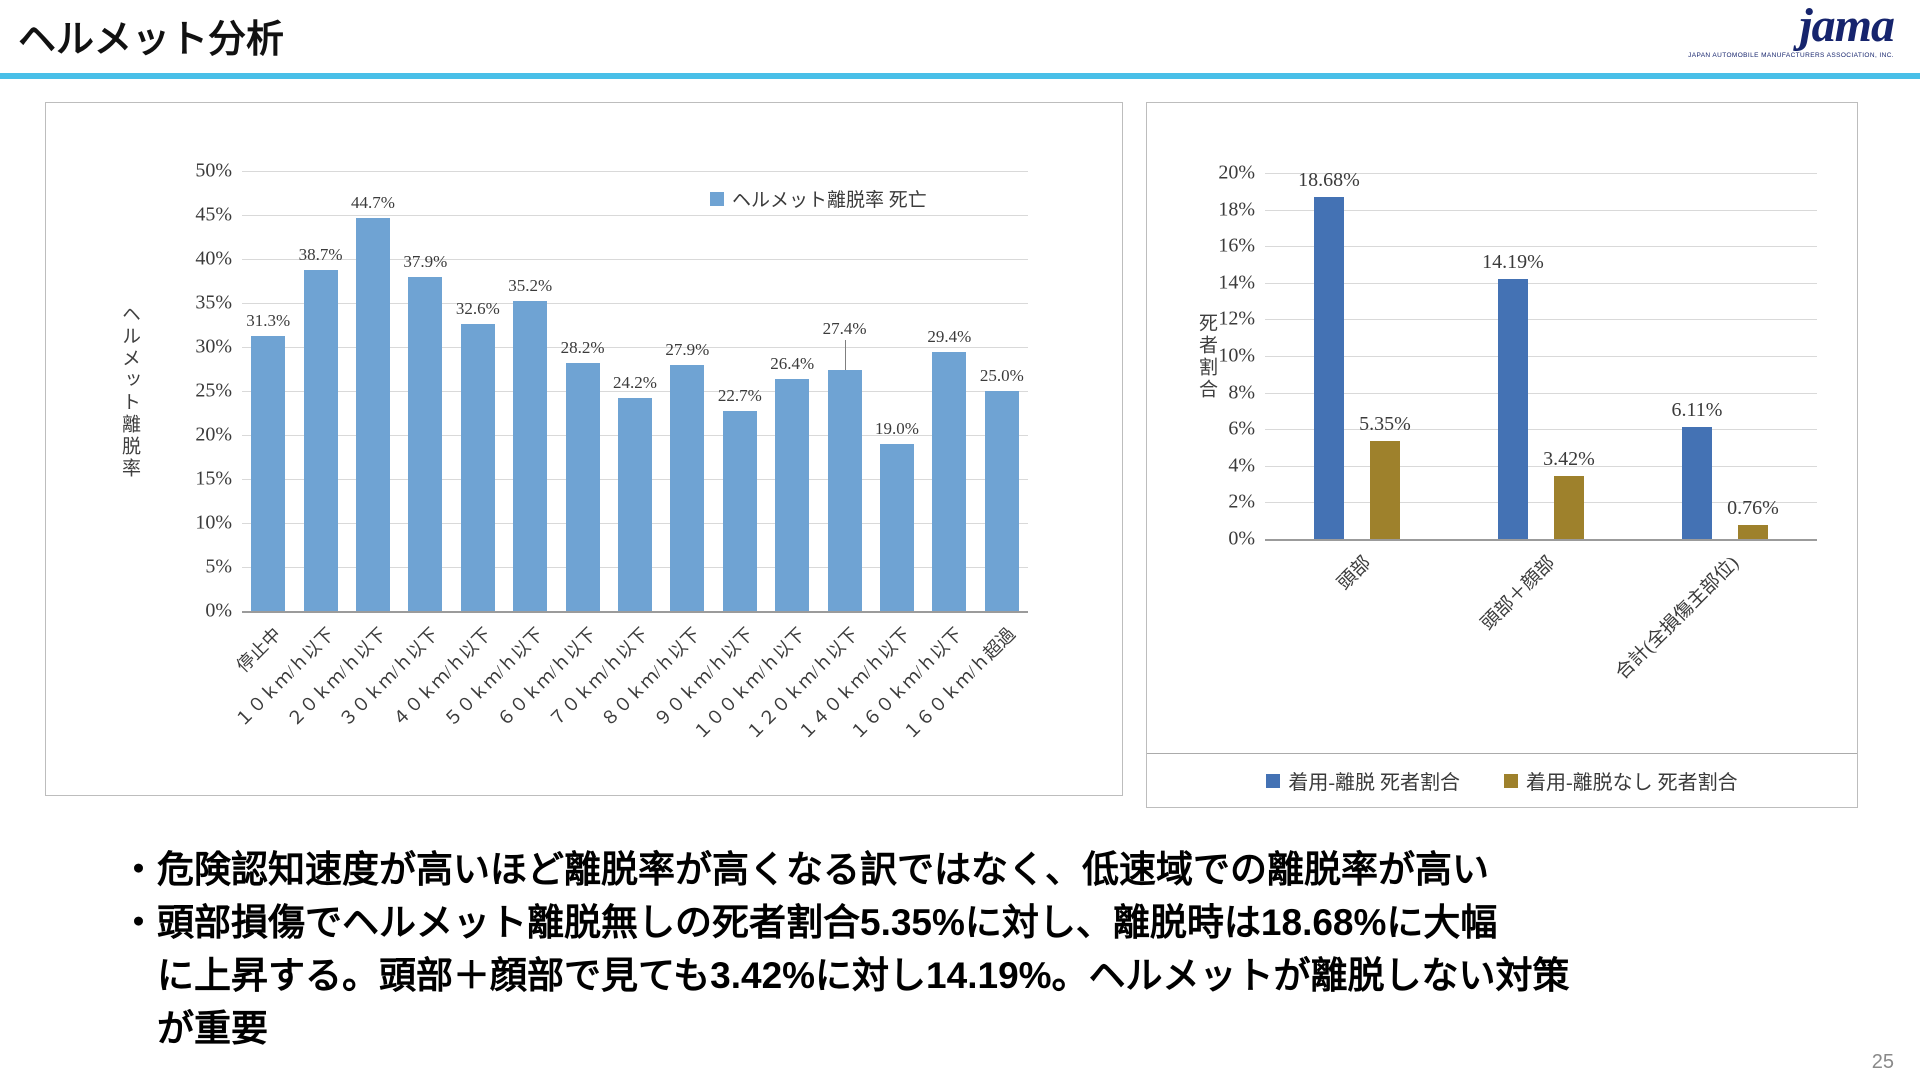 This screenshot has height=1080, width=1920. I want to click on x-axis-category-label: 合計(全損傷主部位), so click(1678, 618).